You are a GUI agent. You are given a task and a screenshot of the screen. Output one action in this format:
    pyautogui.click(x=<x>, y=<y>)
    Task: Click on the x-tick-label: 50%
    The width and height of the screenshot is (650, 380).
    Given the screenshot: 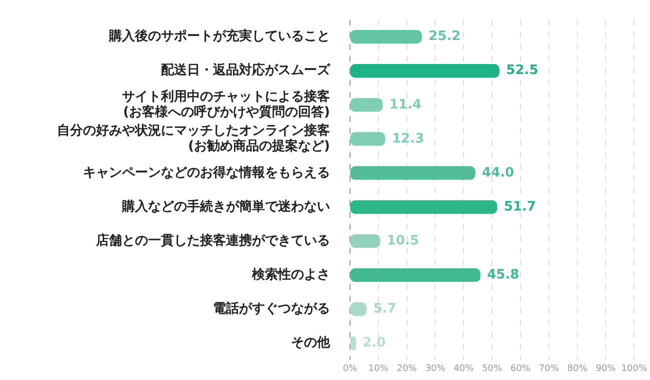 What is the action you would take?
    pyautogui.click(x=492, y=369)
    